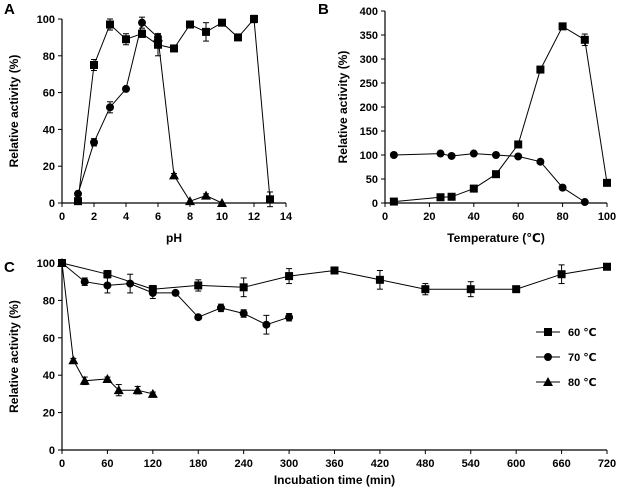  I want to click on x-tick-label: 60, so click(107, 464).